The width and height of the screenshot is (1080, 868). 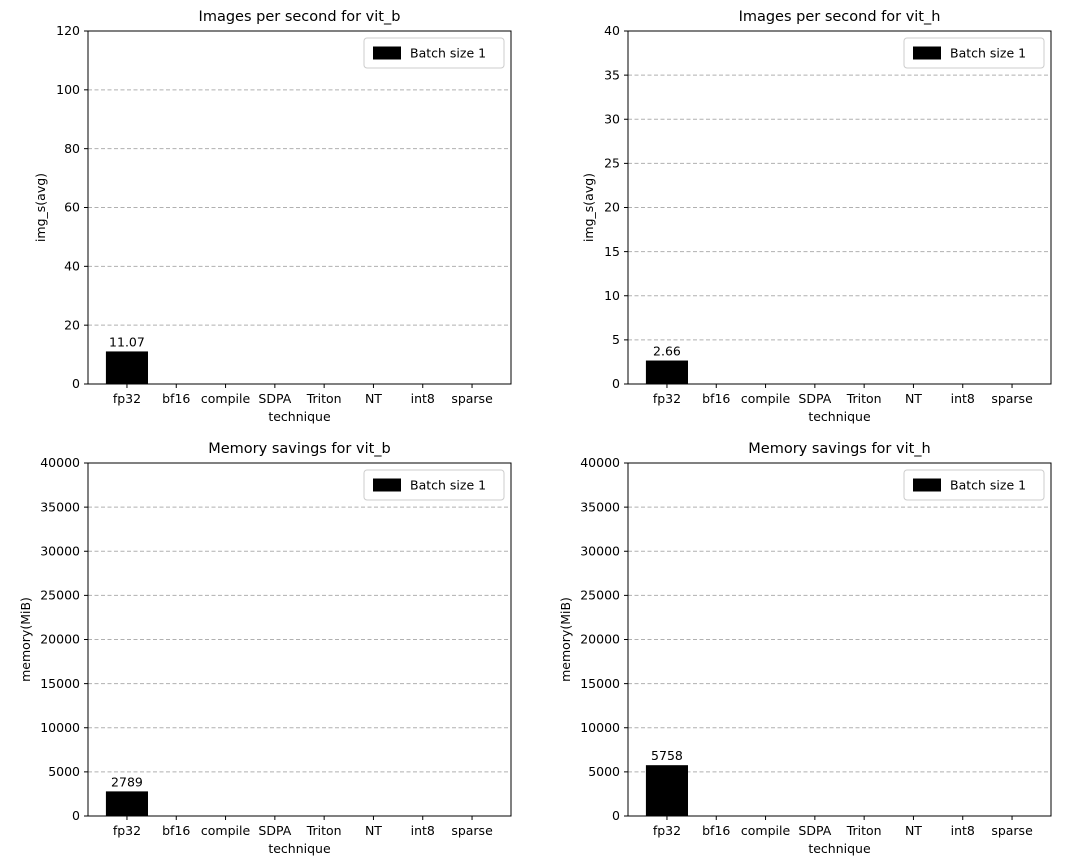 What do you see at coordinates (612, 74) in the screenshot?
I see `y-axis-tick-label: 35` at bounding box center [612, 74].